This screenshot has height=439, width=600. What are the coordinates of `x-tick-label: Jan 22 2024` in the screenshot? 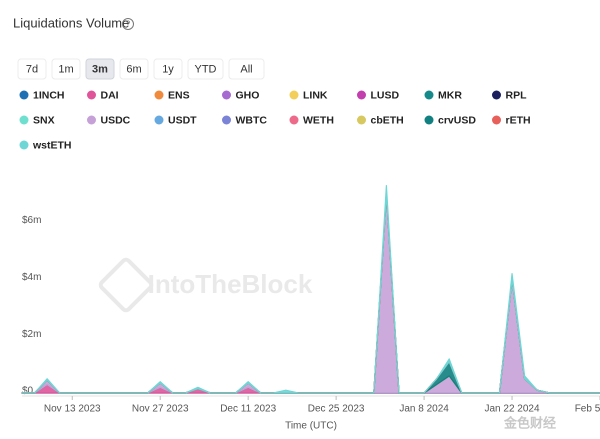 It's located at (512, 409).